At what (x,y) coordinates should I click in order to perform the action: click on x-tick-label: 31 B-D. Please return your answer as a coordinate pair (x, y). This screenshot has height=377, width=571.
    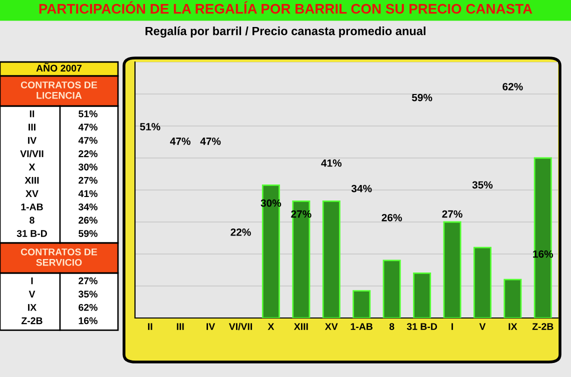
    Looking at the image, I should click on (422, 326).